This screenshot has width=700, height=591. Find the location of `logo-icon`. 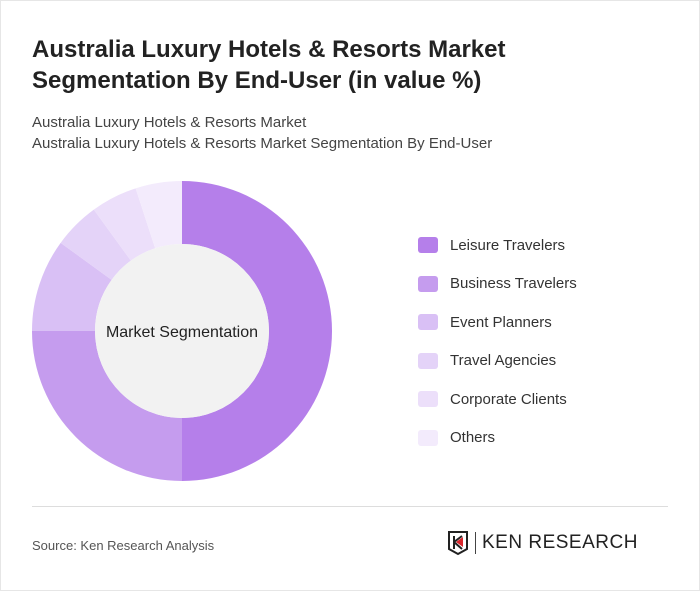

logo-icon is located at coordinates (458, 543).